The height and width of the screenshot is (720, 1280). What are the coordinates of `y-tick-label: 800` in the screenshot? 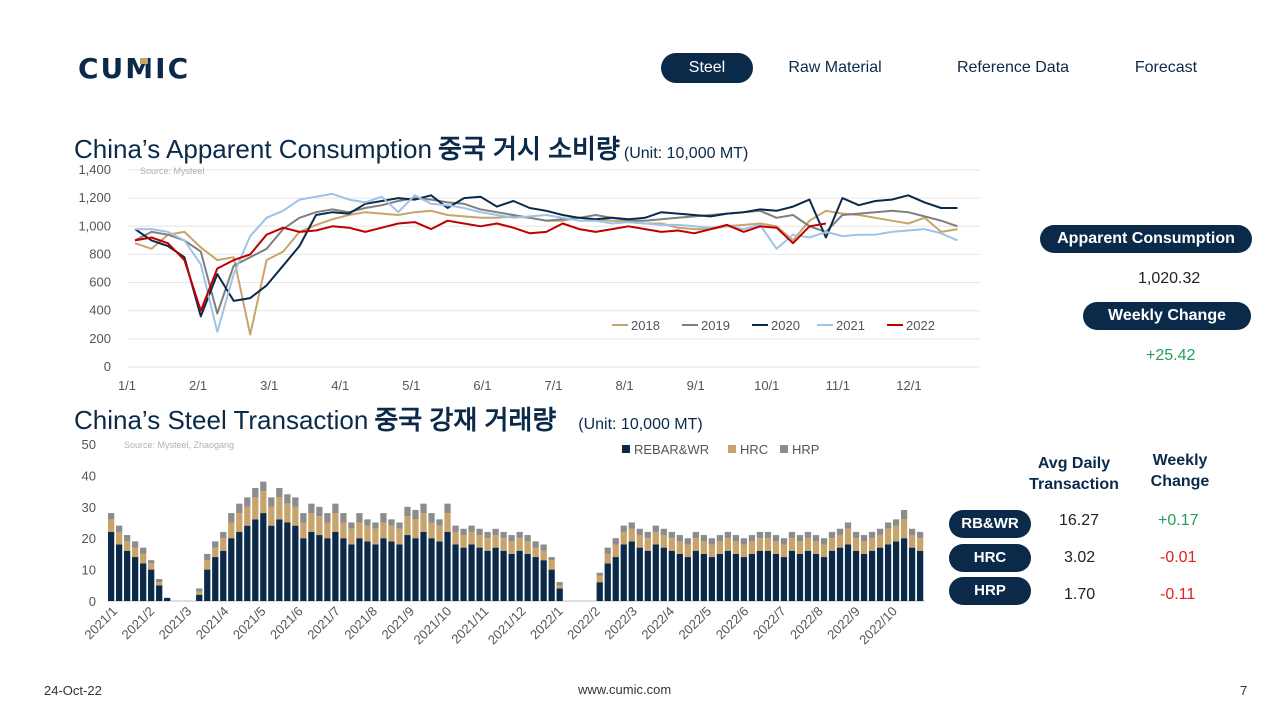 It's located at (100, 253).